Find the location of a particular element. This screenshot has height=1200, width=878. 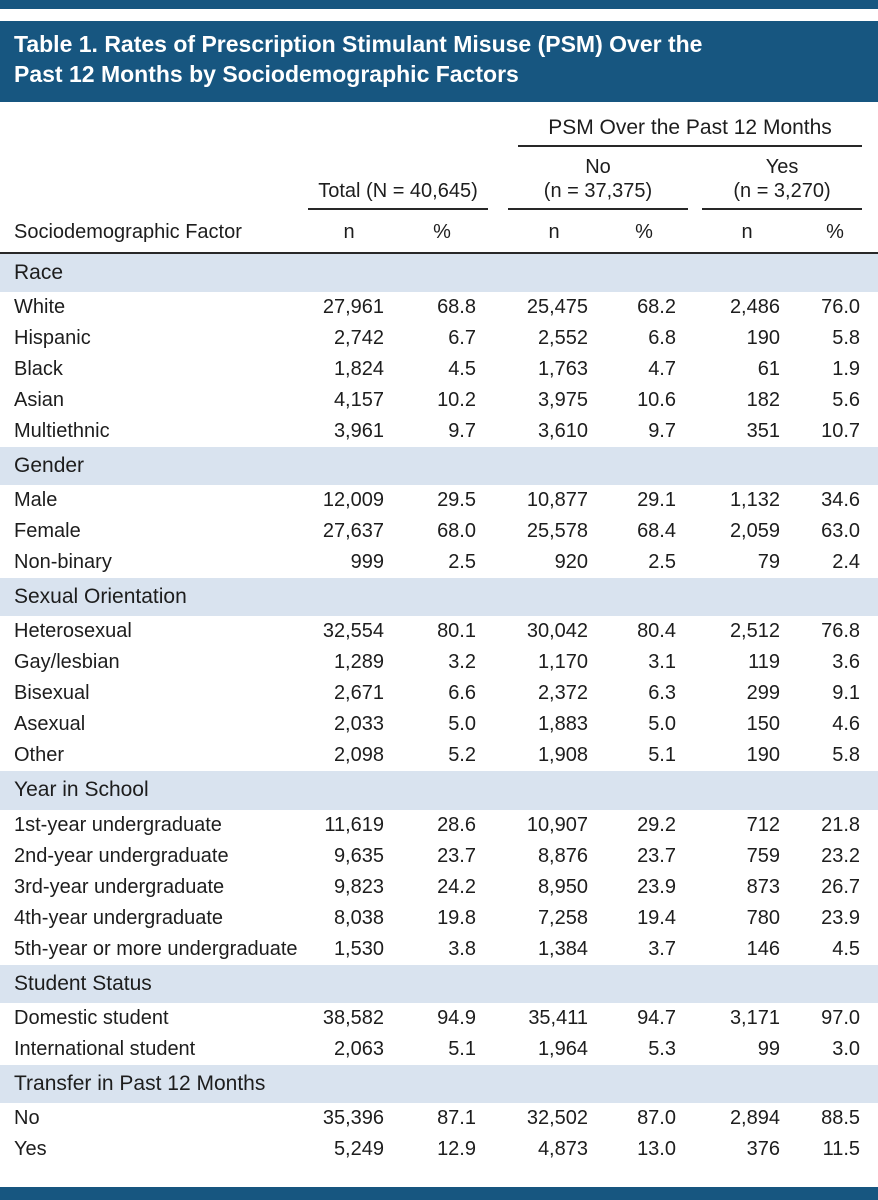

no-pct-cell: 3.7 is located at coordinates (662, 948).